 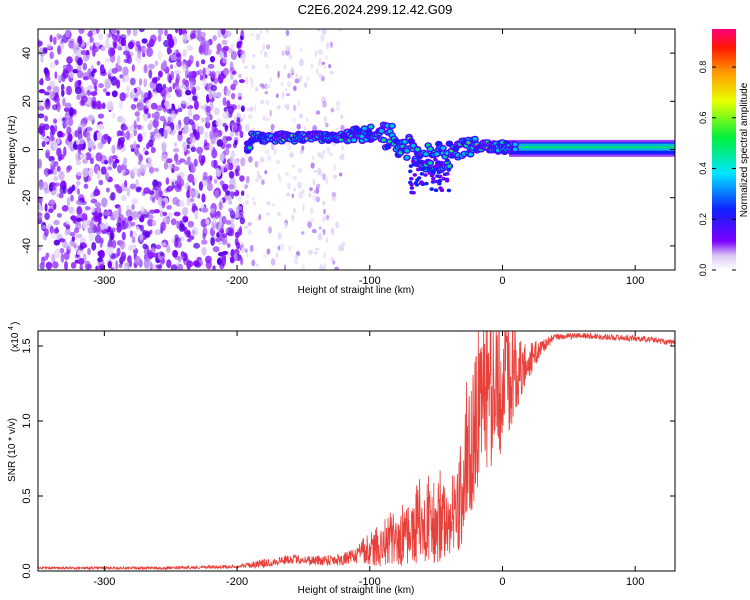 I want to click on x-tick-label: -200, so click(x=237, y=582).